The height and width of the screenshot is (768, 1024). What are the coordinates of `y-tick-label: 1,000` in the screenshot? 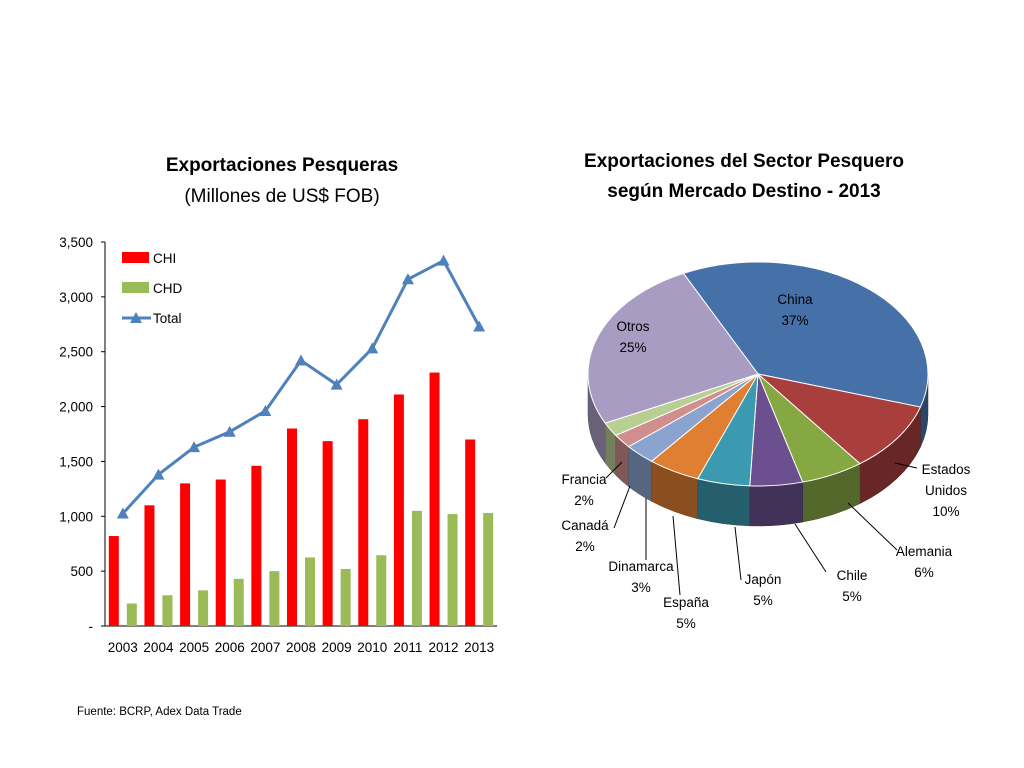 It's located at (76, 516).